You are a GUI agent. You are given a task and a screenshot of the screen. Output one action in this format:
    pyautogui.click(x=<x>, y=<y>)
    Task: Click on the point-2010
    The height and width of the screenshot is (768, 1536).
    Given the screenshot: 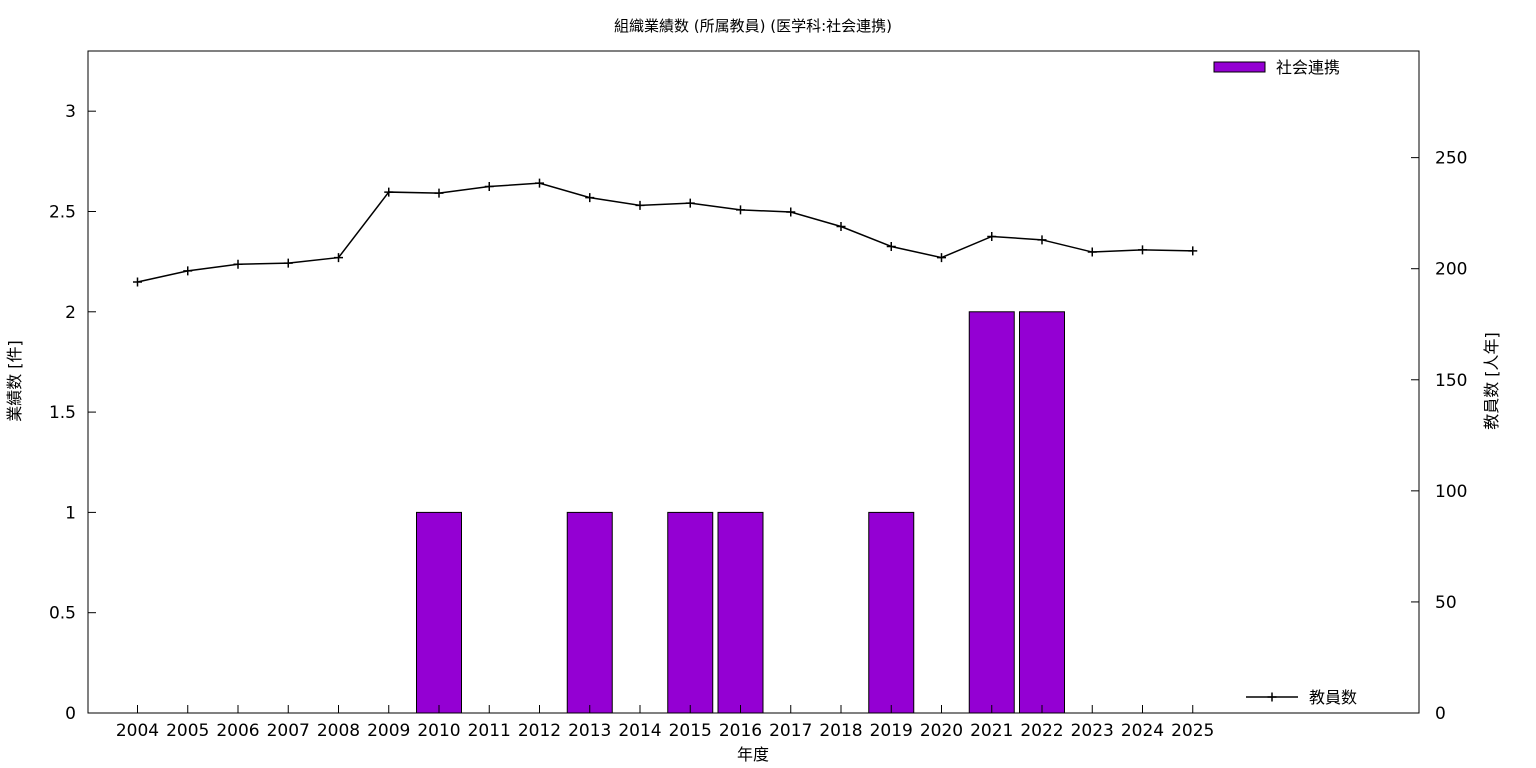 What is the action you would take?
    pyautogui.click(x=439, y=193)
    